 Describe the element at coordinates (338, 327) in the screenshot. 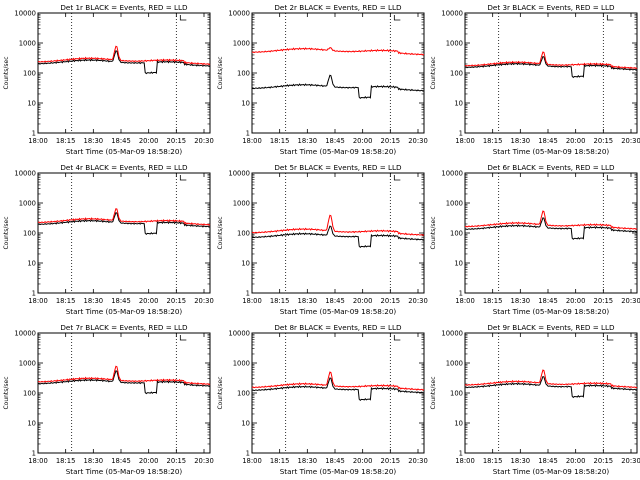

I see `chart-title: Det 8r BLACK = Events, RED = LLD` at that location.